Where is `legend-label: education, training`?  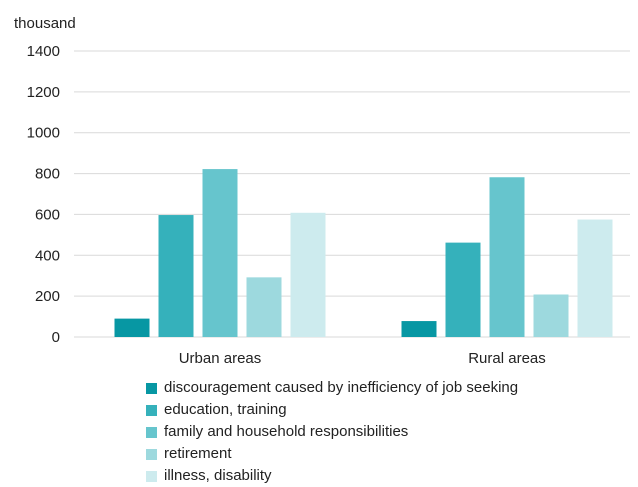
legend-label: education, training is located at coordinates (225, 409).